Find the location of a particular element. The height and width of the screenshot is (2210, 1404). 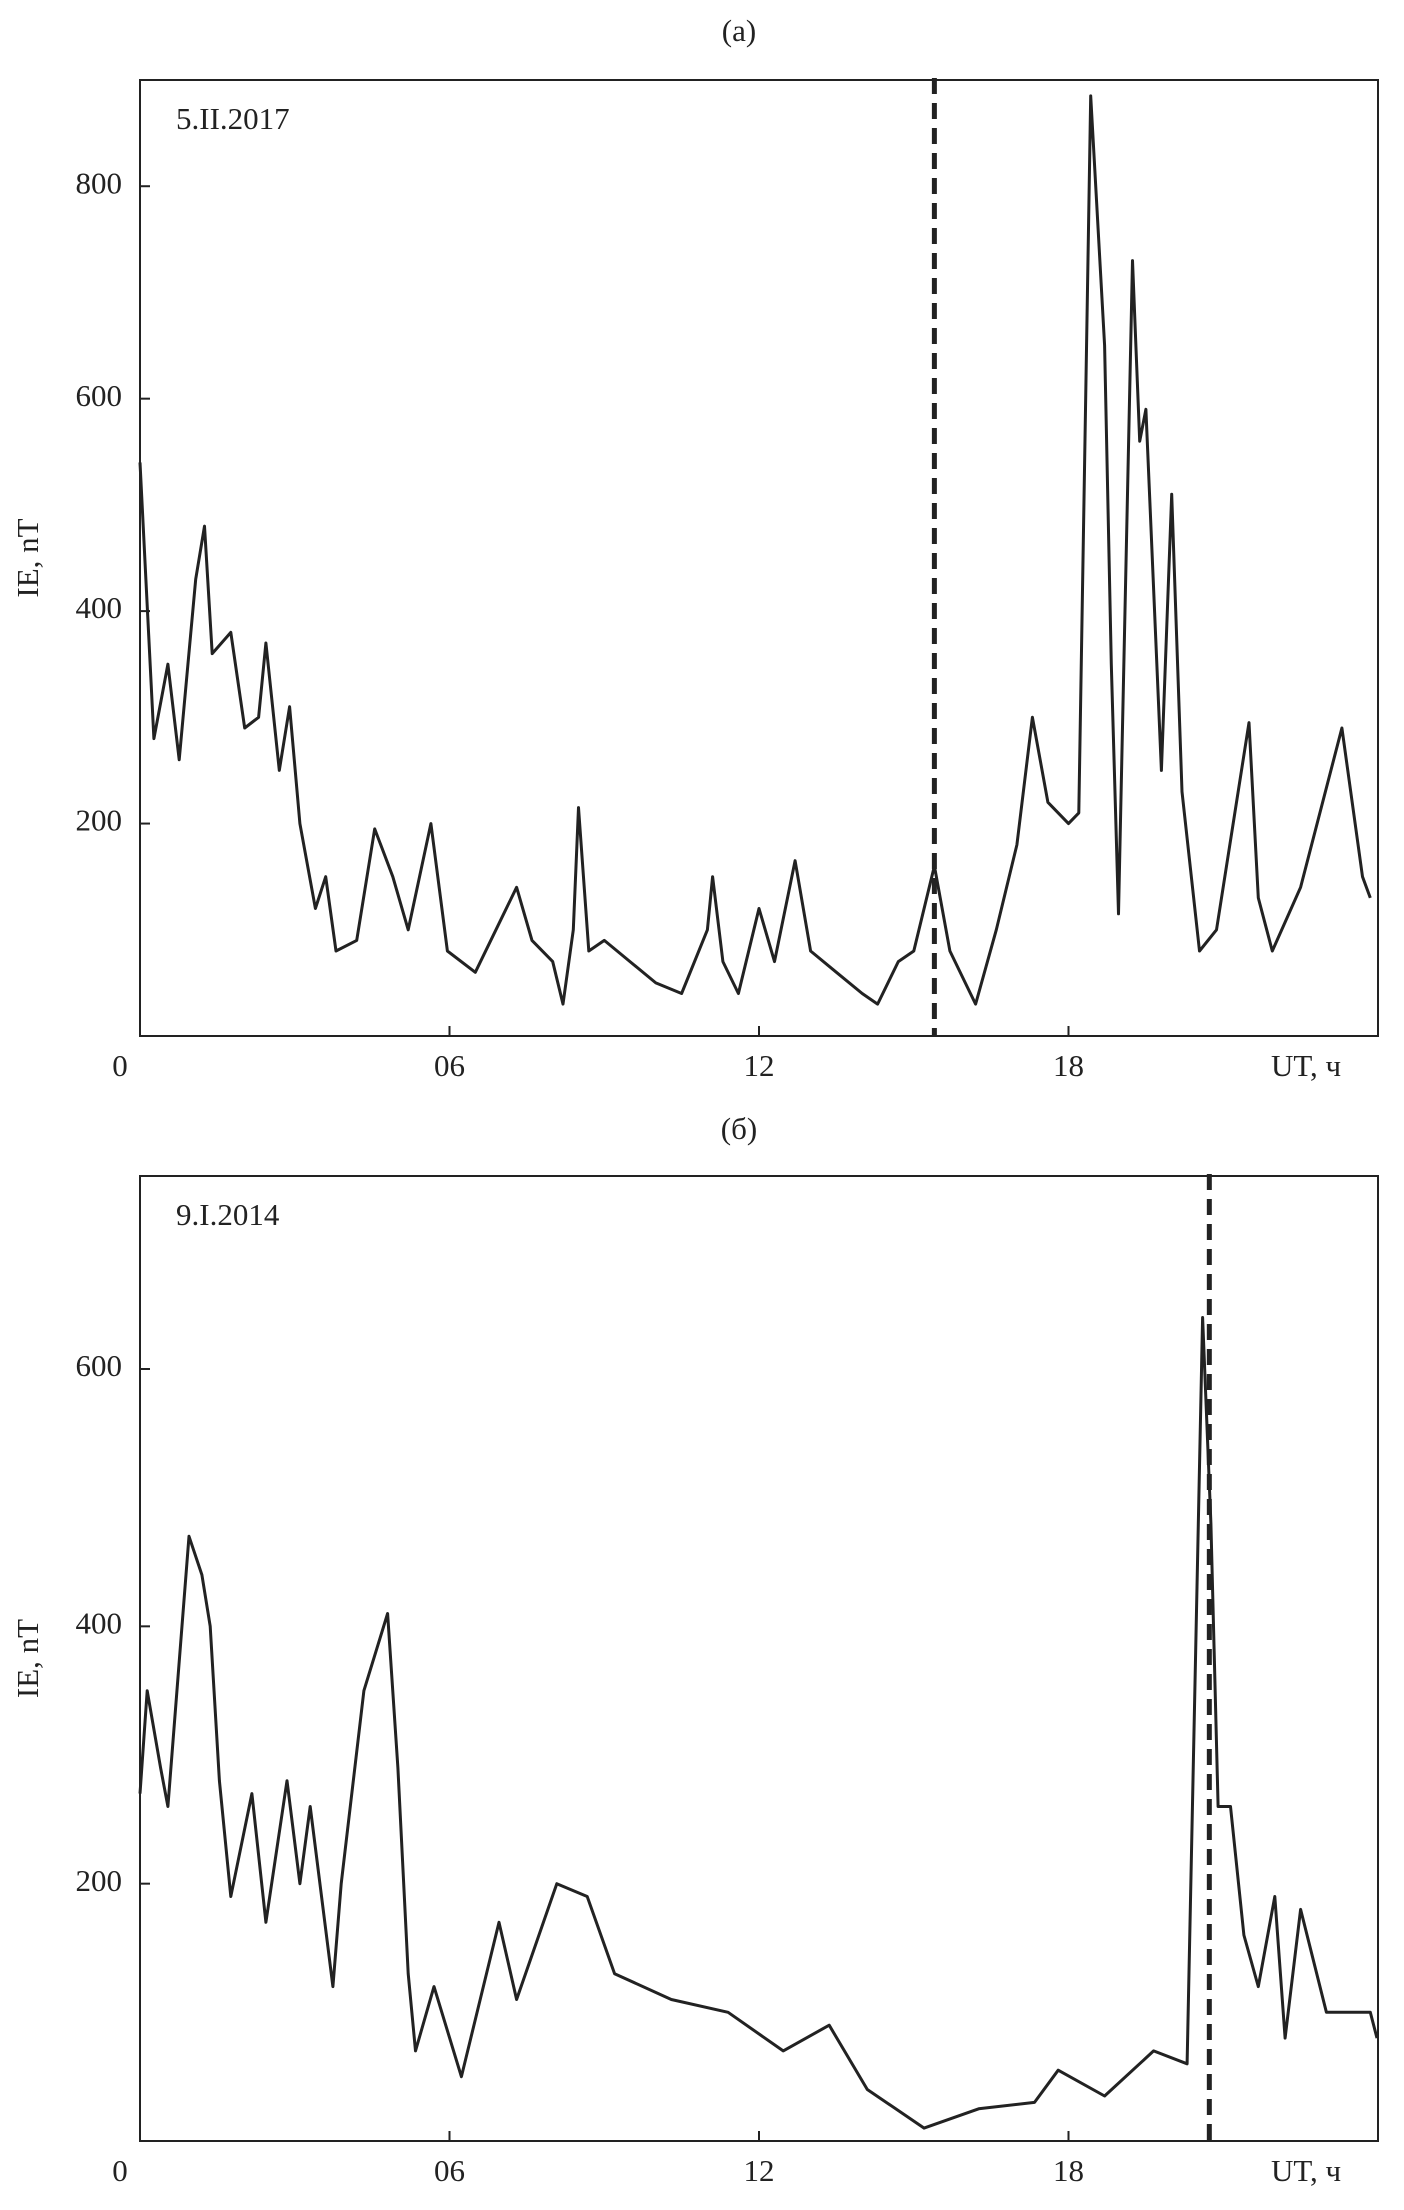

annotation: 9.I.2014 is located at coordinates (228, 1214).